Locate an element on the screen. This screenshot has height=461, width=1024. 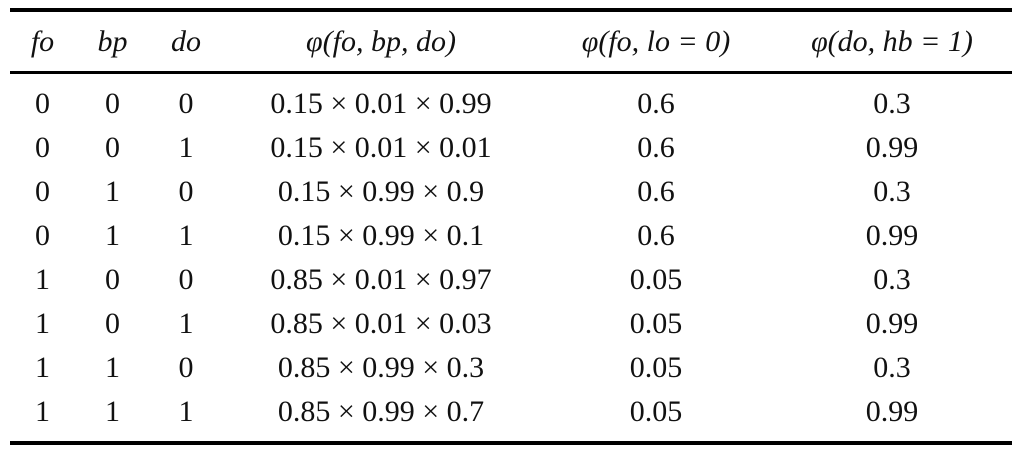
table-row: 0 1 0 0.15 × 0.99 × 0.9 0.6 0.3 is located at coordinates (511, 192).